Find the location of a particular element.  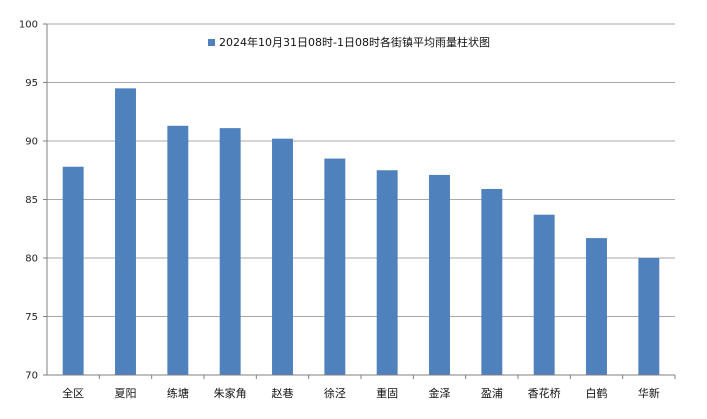

x-tick-label: 练塘 is located at coordinates (178, 393).